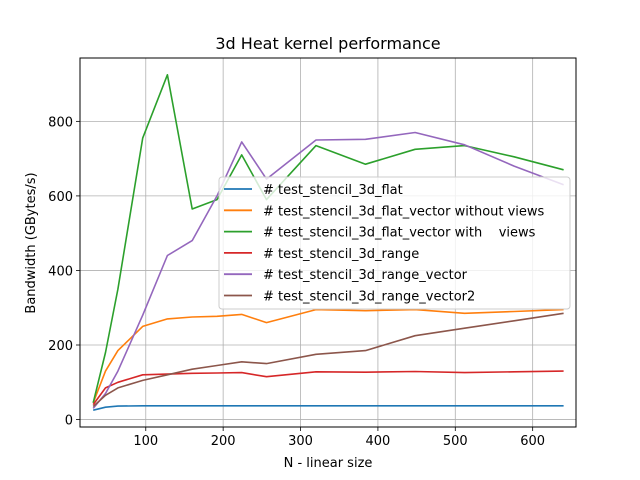 The width and height of the screenshot is (640, 480). Describe the element at coordinates (365, 275) in the screenshot. I see `legend-entry-5: # test_stencil_3d_range_vector` at that location.